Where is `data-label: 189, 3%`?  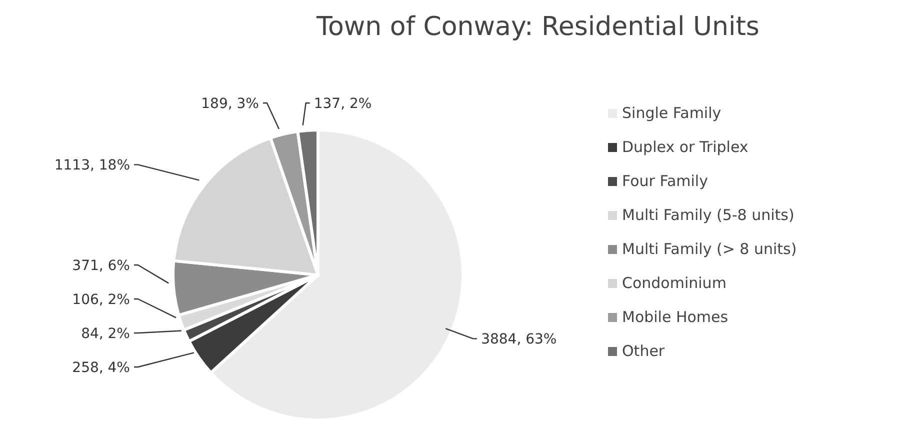
data-label: 189, 3% is located at coordinates (230, 104).